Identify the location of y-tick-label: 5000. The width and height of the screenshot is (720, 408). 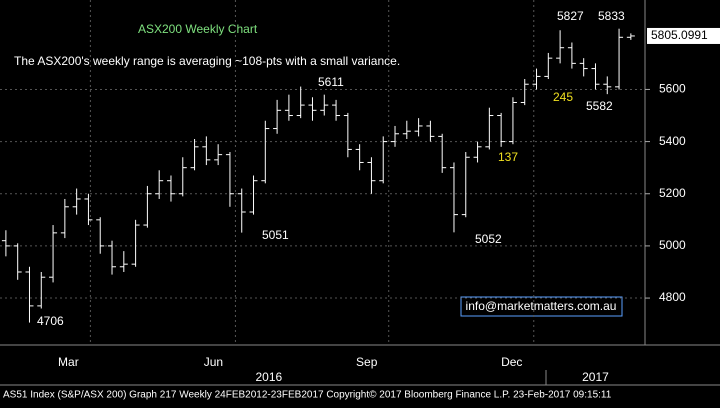
(672, 245).